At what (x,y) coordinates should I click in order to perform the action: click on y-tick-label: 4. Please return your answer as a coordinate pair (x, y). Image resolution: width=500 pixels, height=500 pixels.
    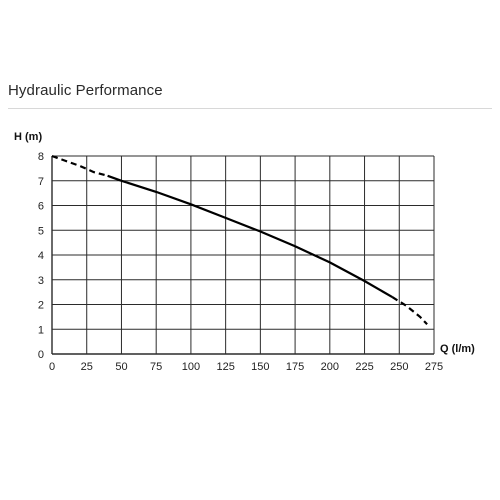
    Looking at the image, I should click on (41, 256).